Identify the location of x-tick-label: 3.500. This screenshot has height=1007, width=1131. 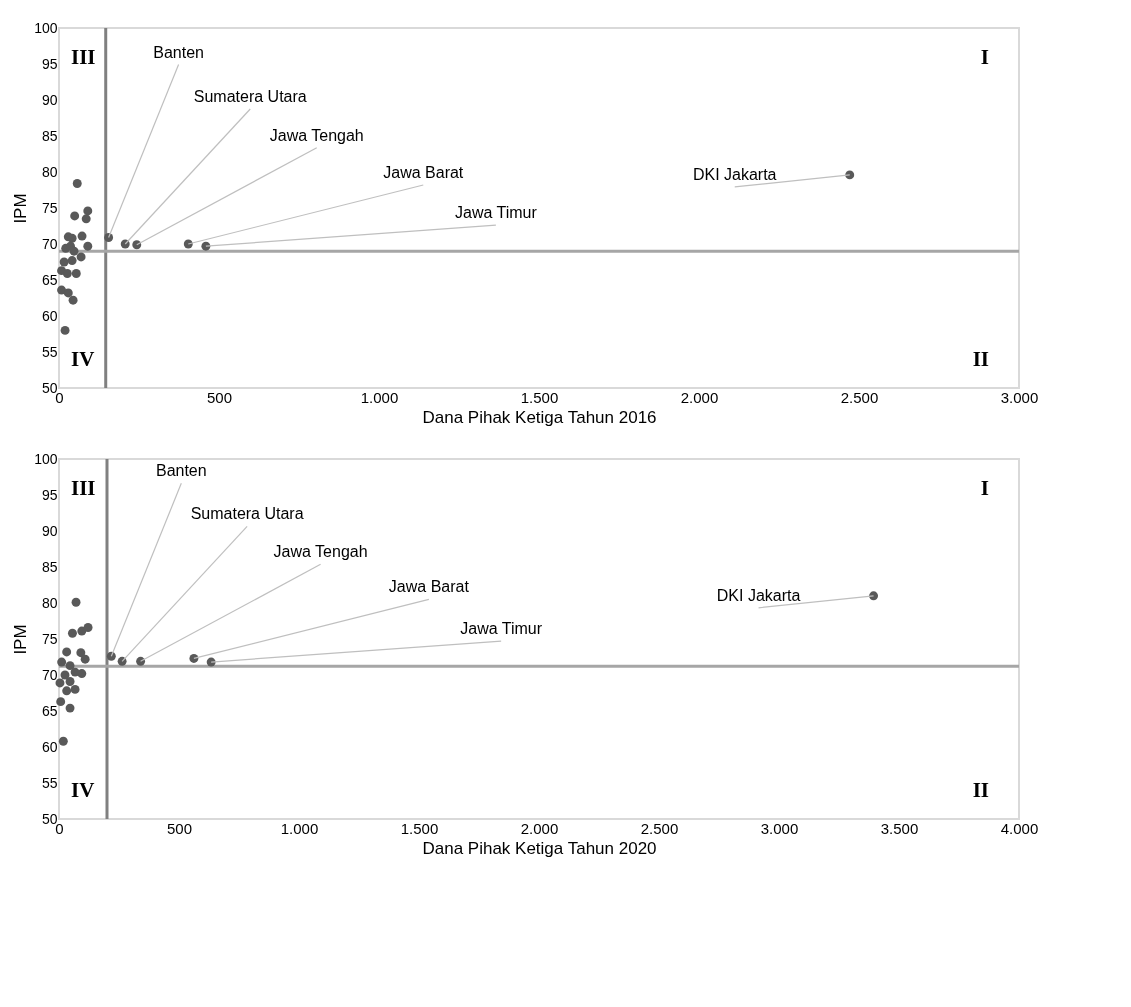
(899, 828).